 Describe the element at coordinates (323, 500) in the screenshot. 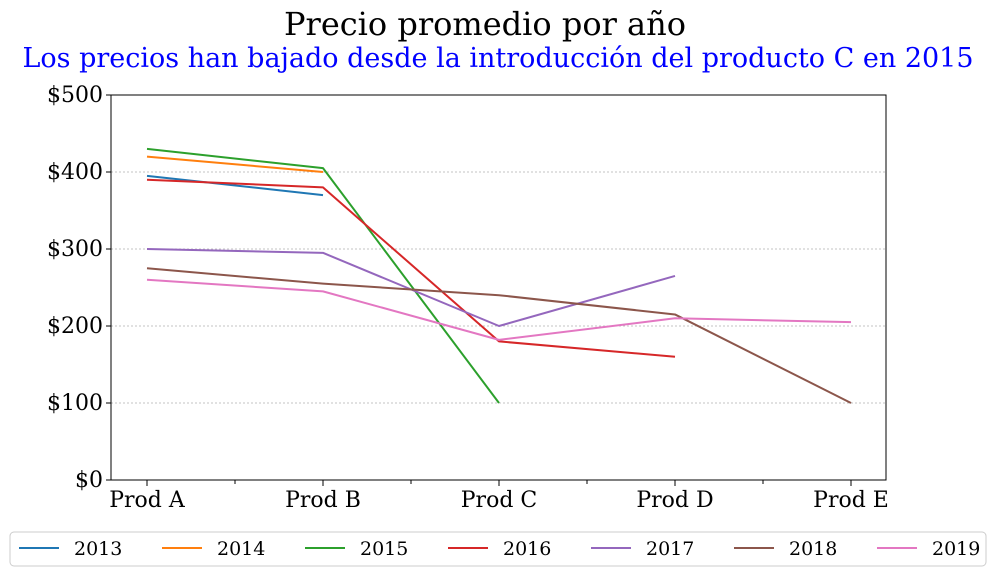

I see `x-tick-label: Prod B` at that location.